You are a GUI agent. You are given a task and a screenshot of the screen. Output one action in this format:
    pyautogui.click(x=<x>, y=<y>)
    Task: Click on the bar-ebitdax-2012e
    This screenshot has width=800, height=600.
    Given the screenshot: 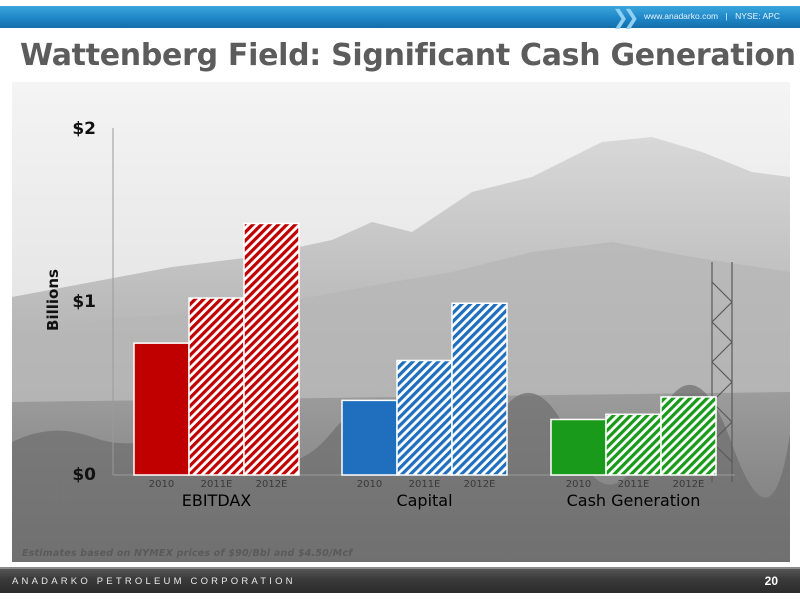 What is the action you would take?
    pyautogui.click(x=271, y=349)
    